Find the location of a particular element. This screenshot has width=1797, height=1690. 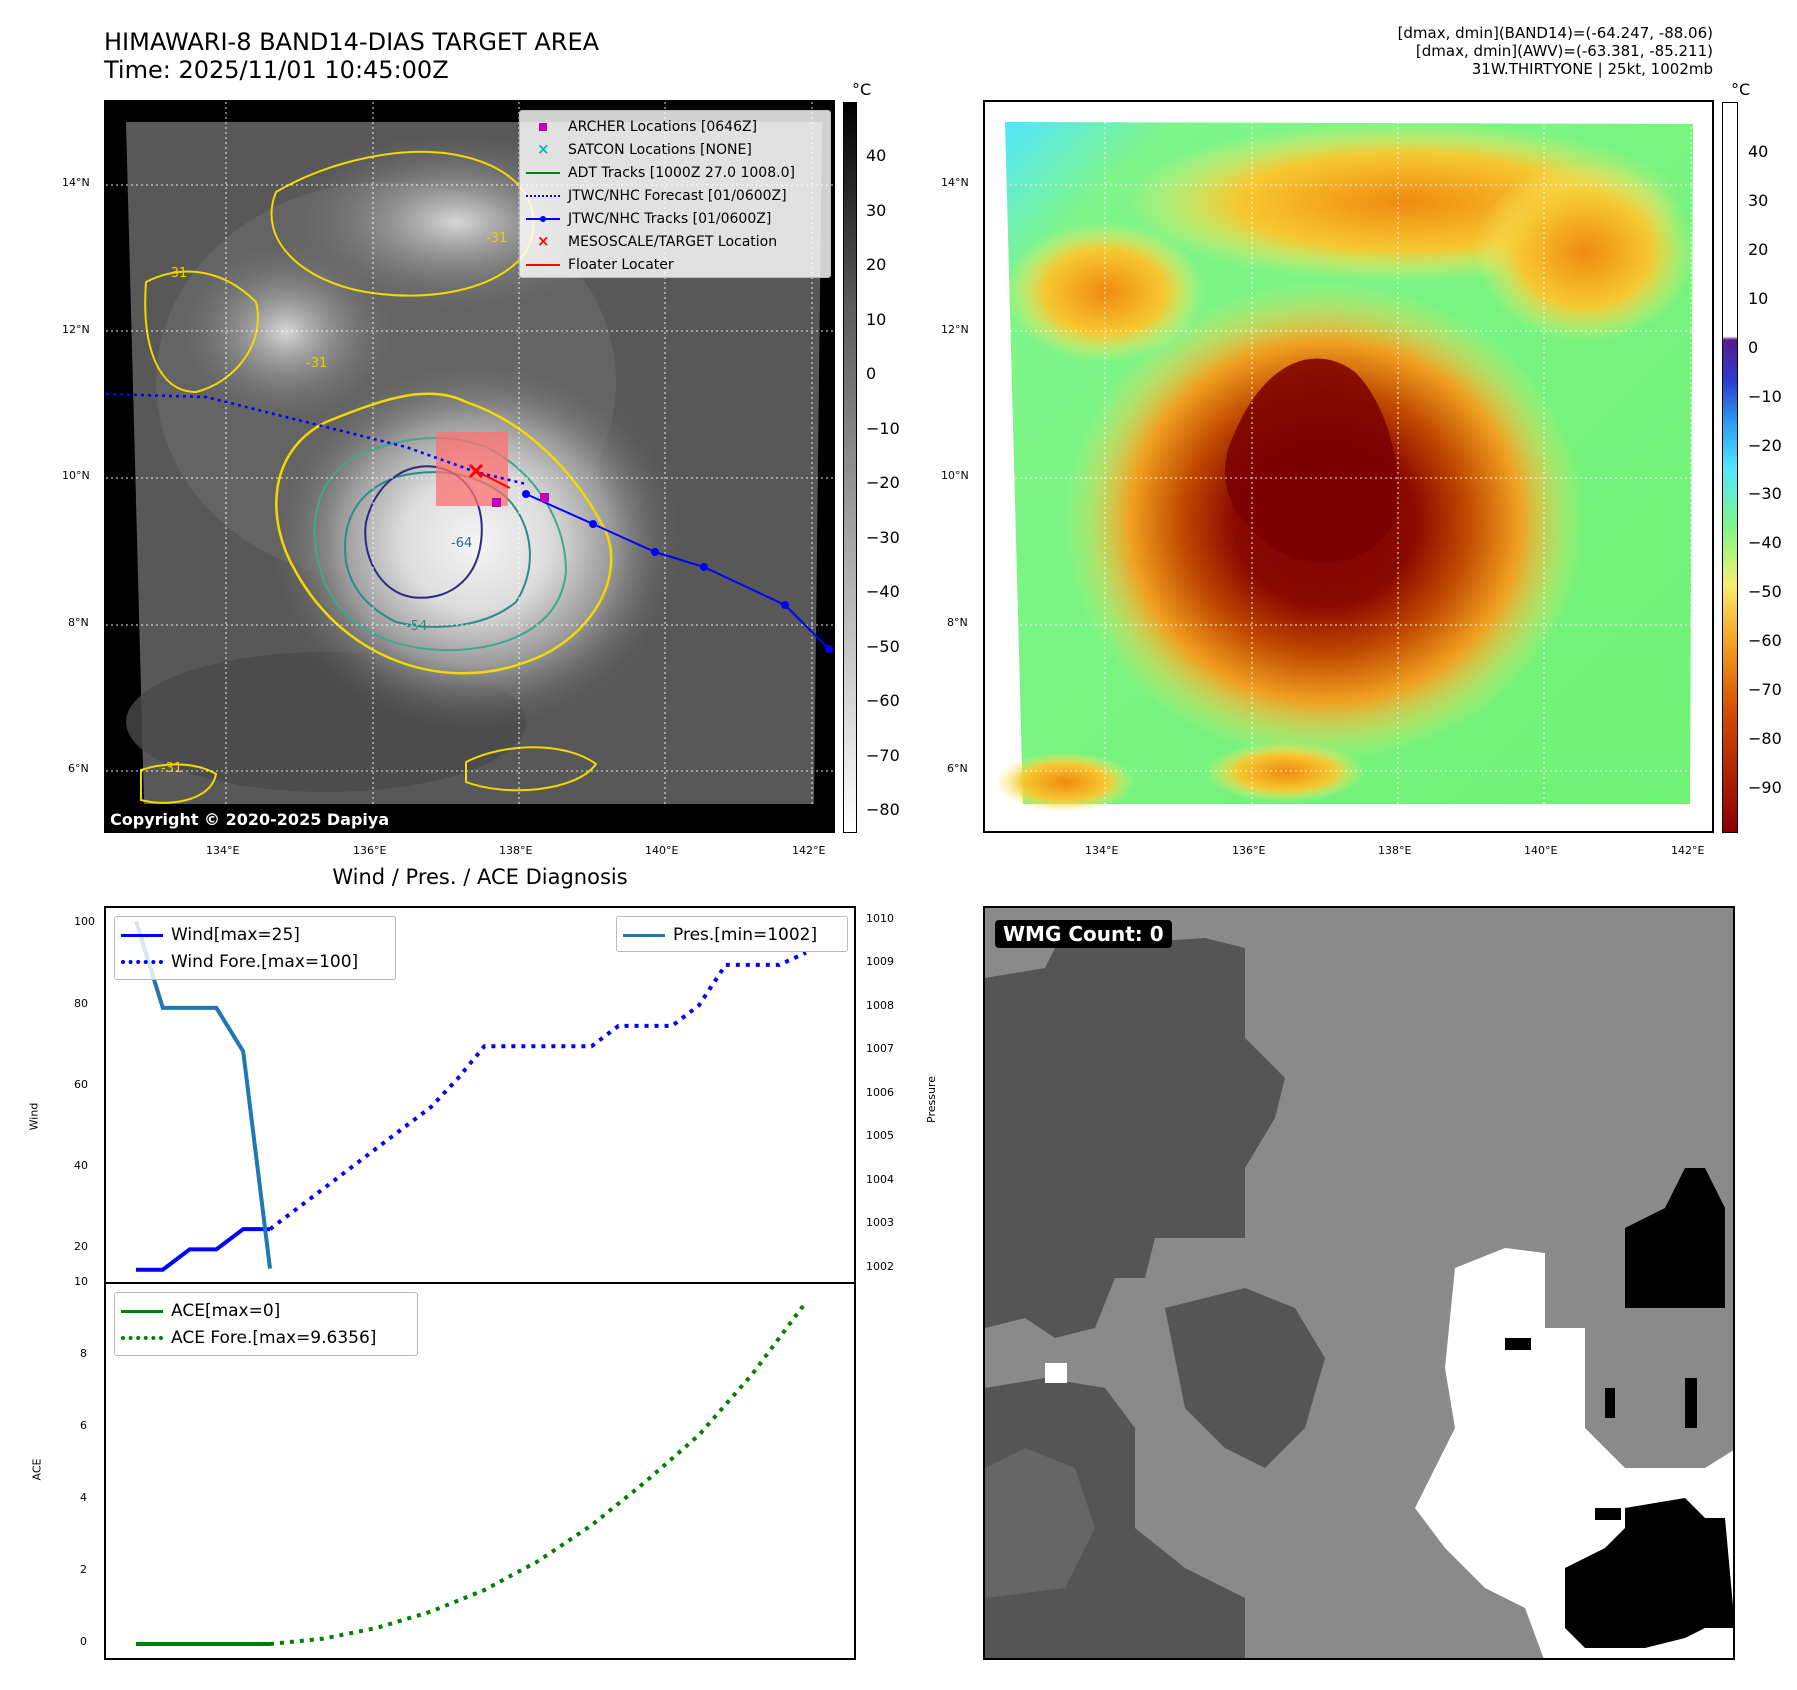

x-marker-icon: × is located at coordinates (543, 240).